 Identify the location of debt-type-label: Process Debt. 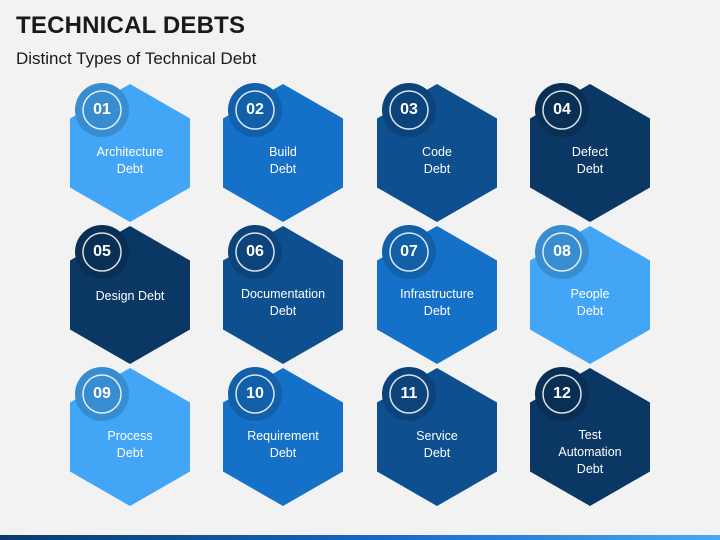
(130, 445).